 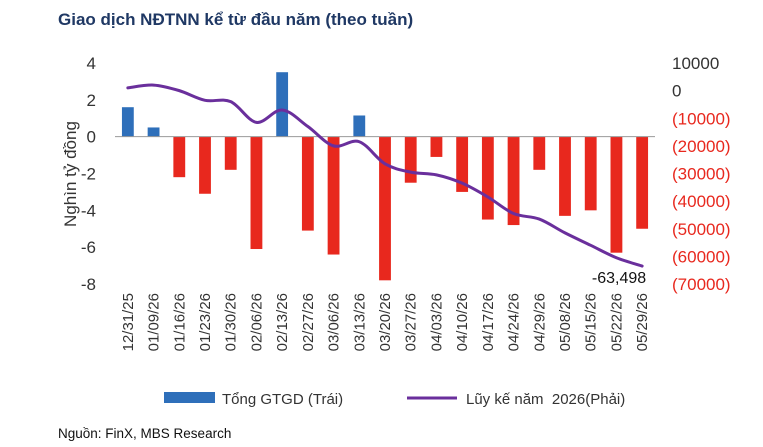 I want to click on left-tick-label: 4, so click(x=91, y=63).